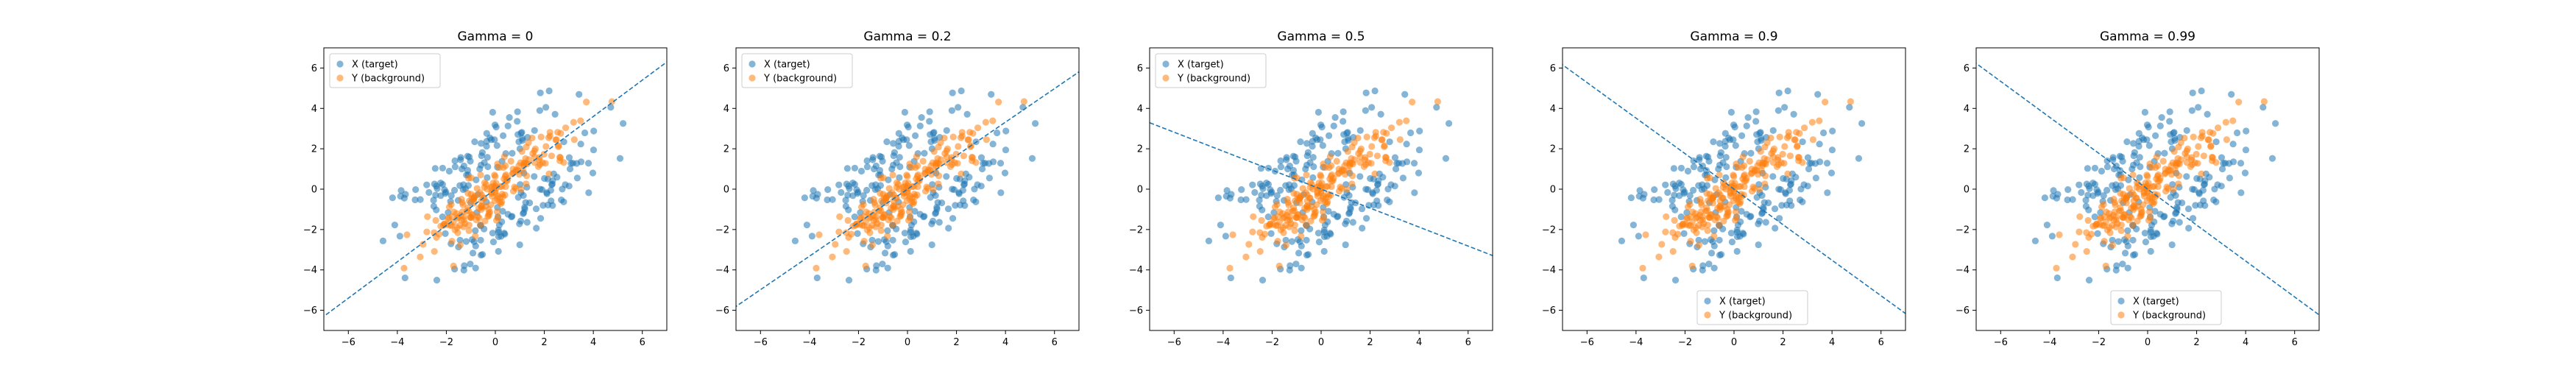  Describe the element at coordinates (2121, 301) in the screenshot. I see `legend-marker` at that location.